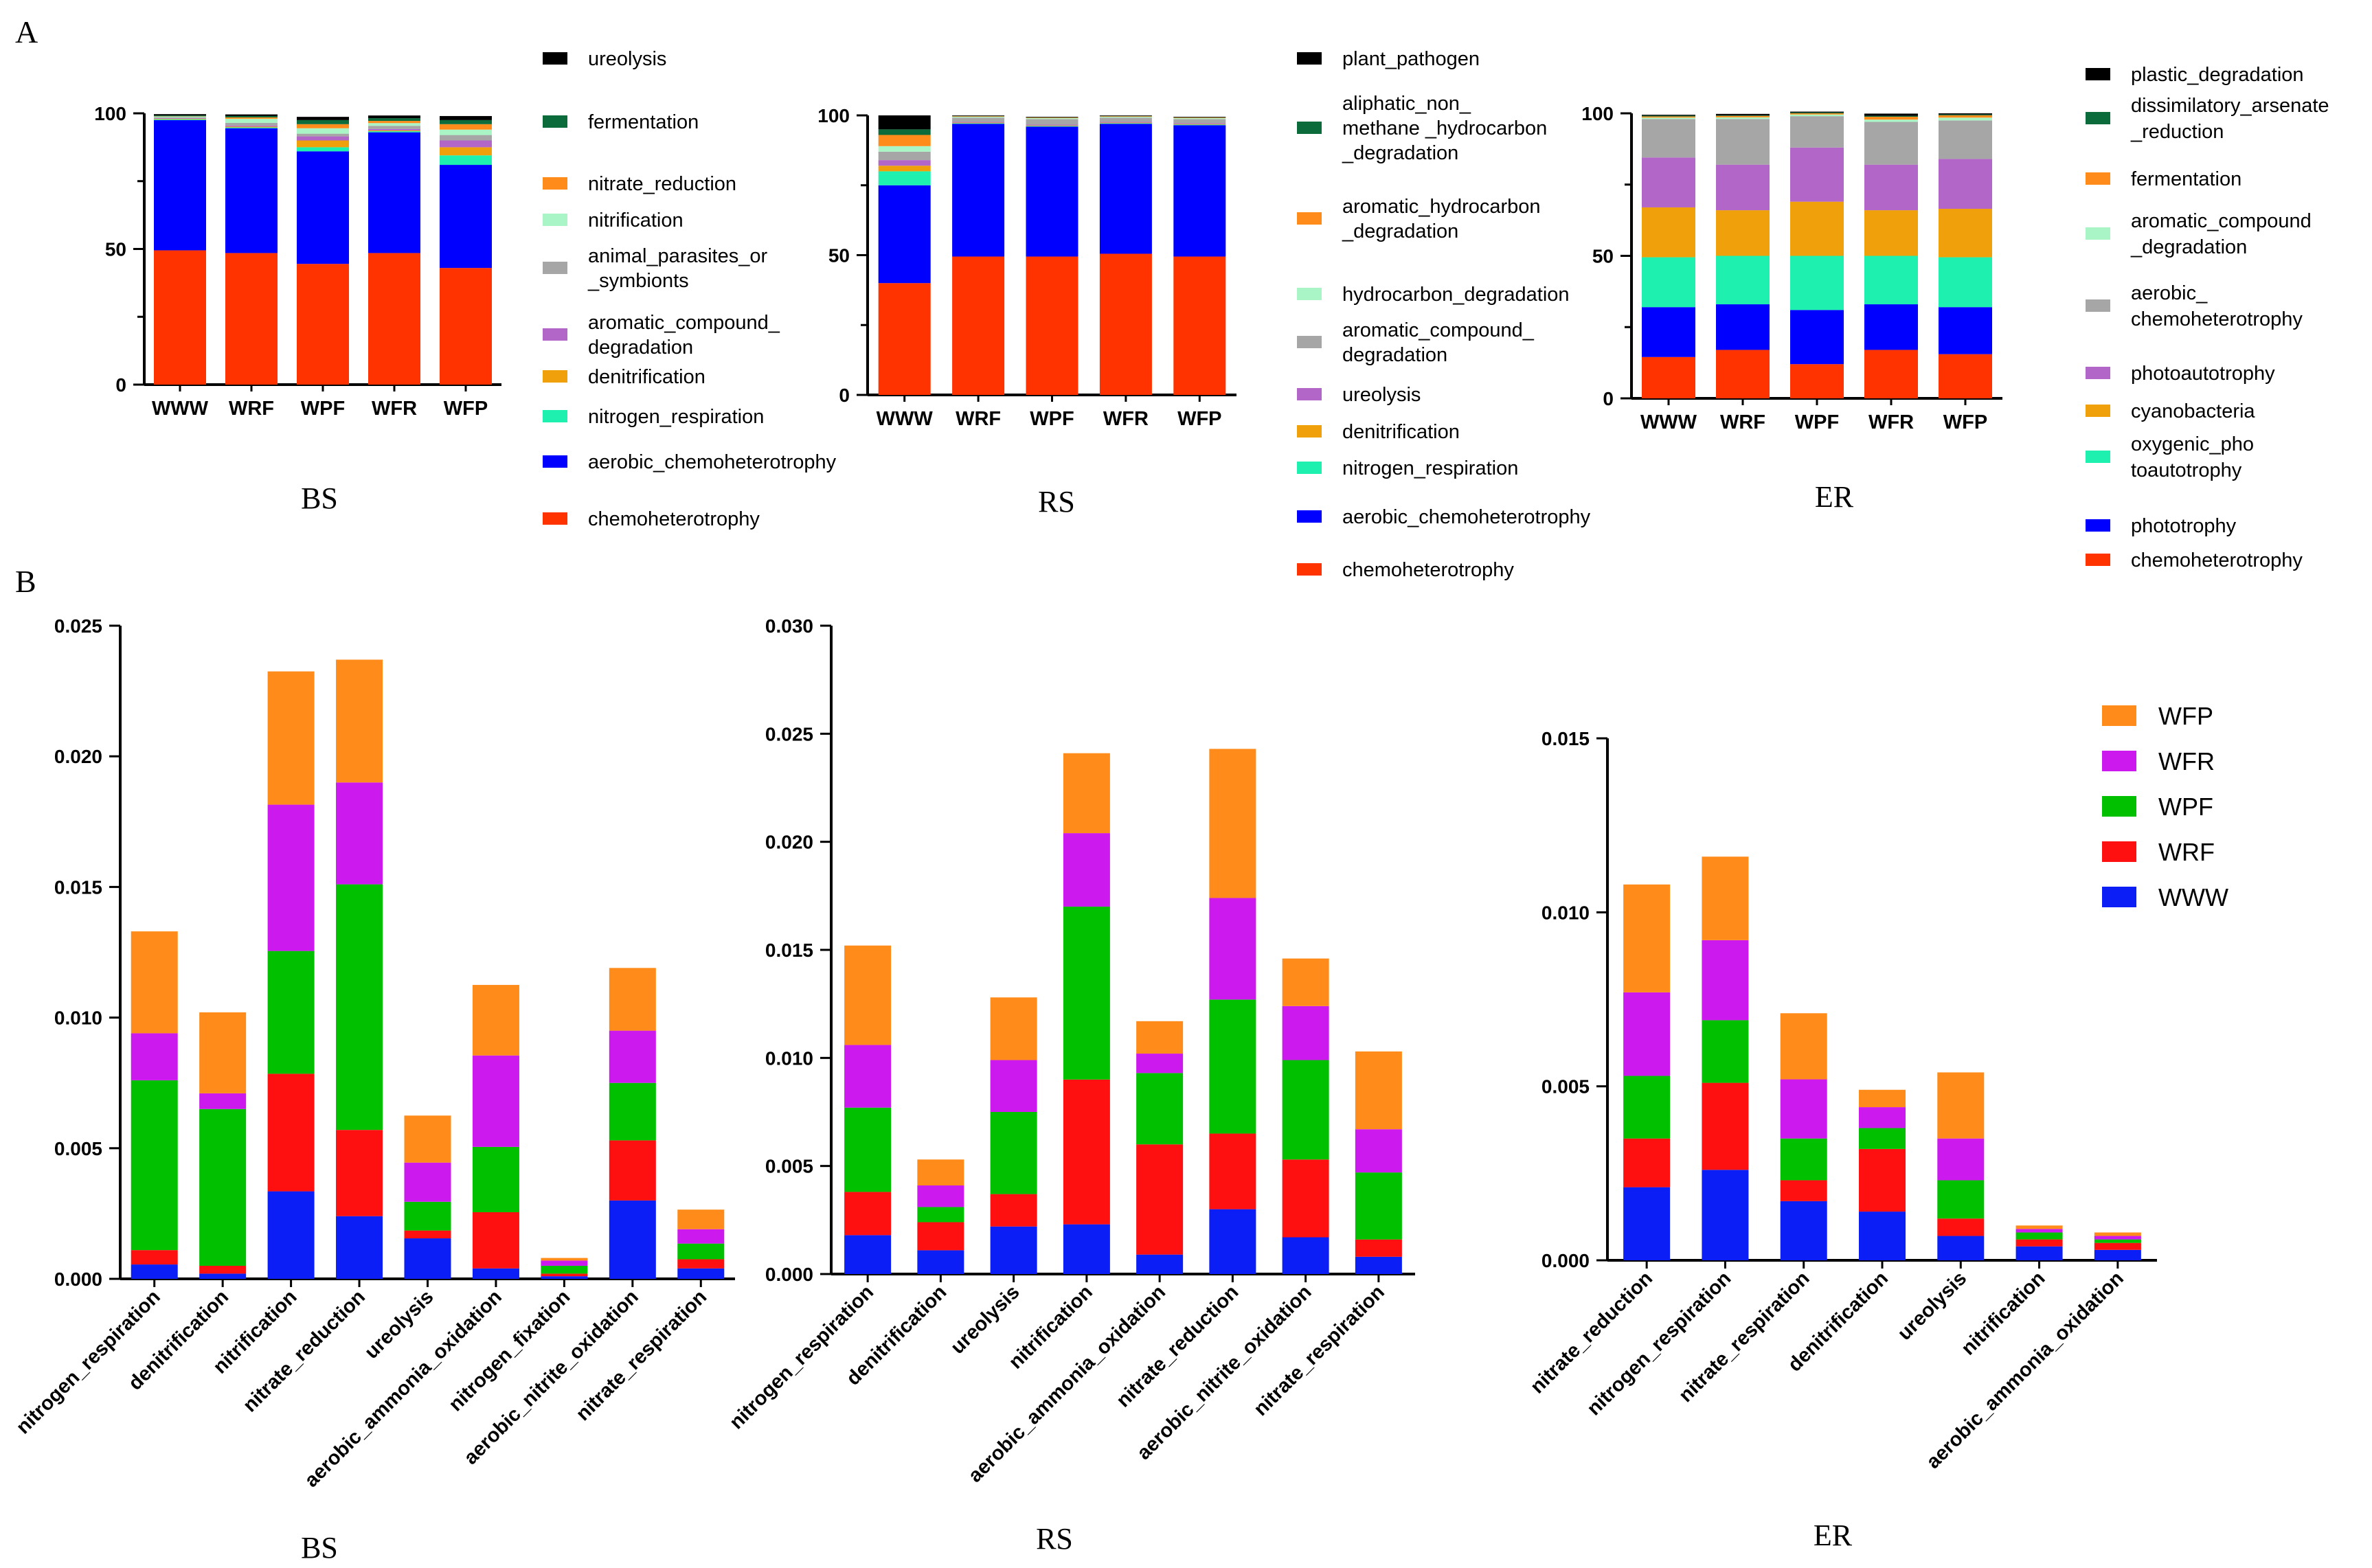 Image resolution: width=2372 pixels, height=1568 pixels. Describe the element at coordinates (642, 1355) in the screenshot. I see `x-tick-label: nitrate_respiration` at that location.